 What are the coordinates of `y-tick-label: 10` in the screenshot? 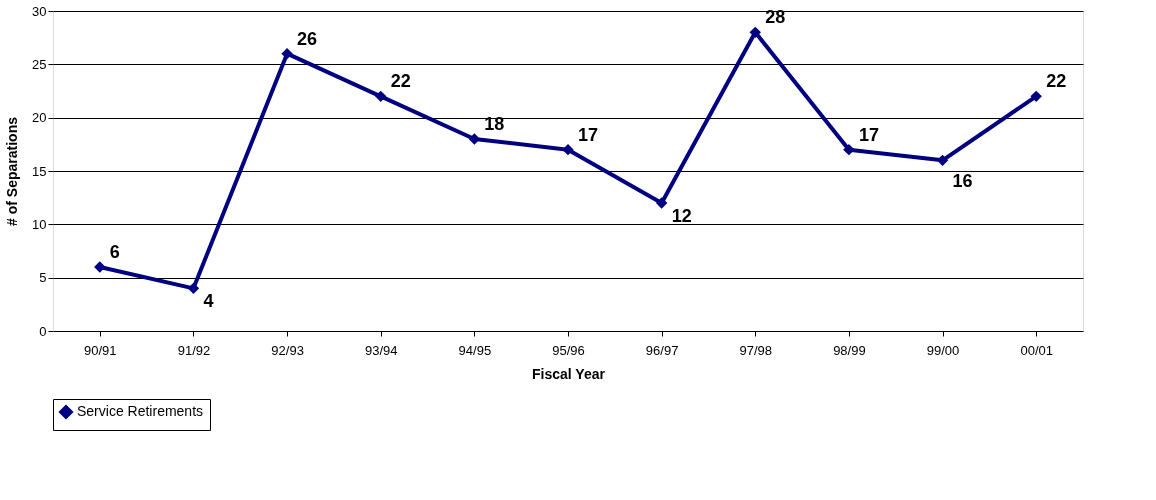 It's located at (39, 224).